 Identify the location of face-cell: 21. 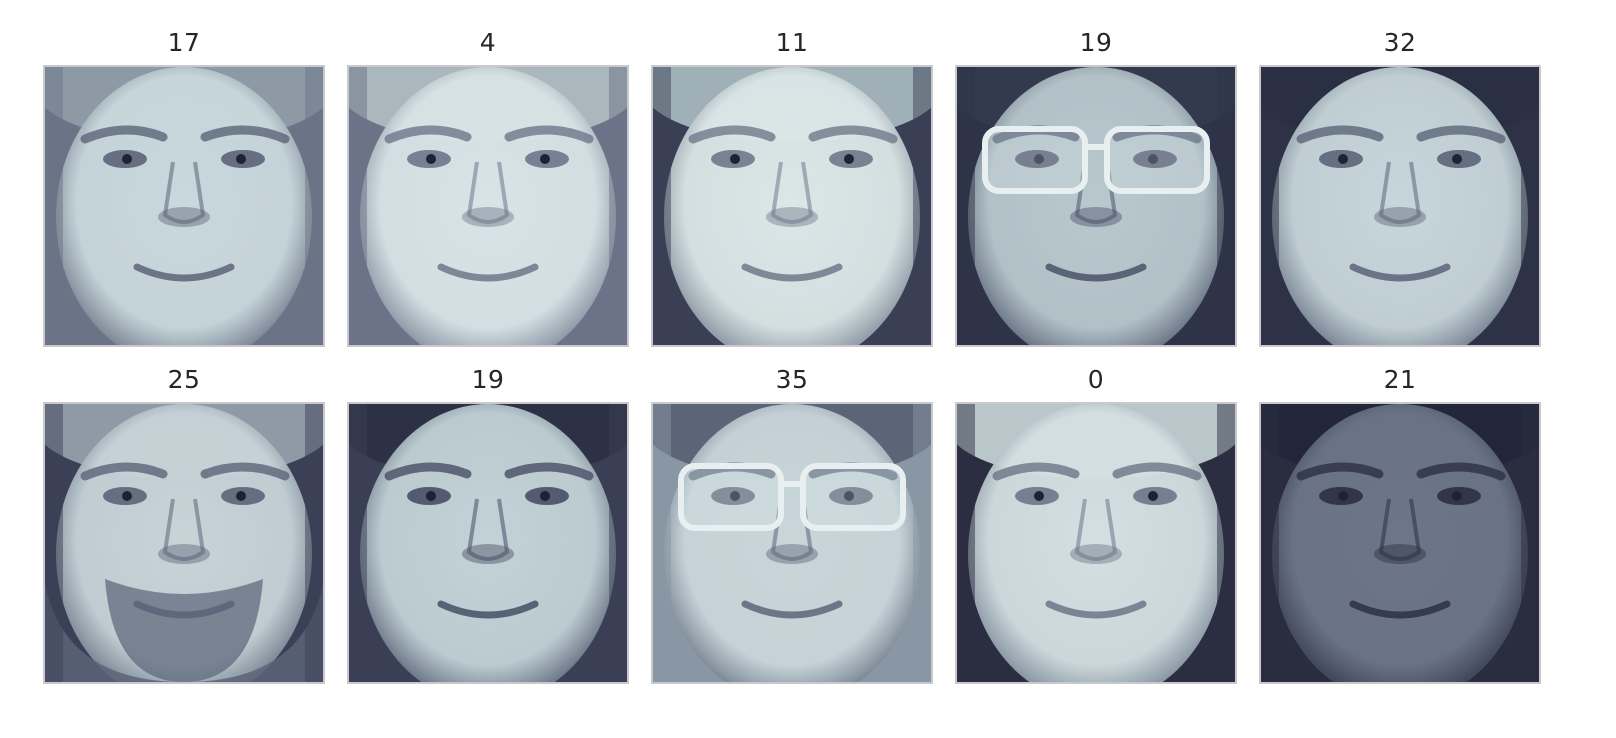
(1400, 523).